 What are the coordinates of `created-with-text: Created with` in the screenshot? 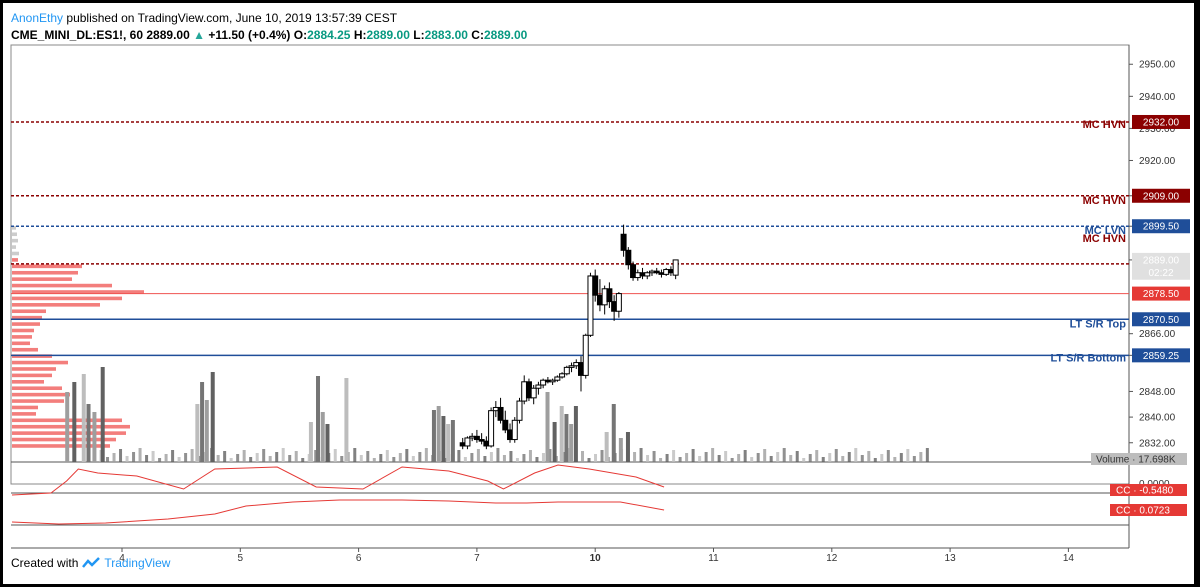 It's located at (45, 563).